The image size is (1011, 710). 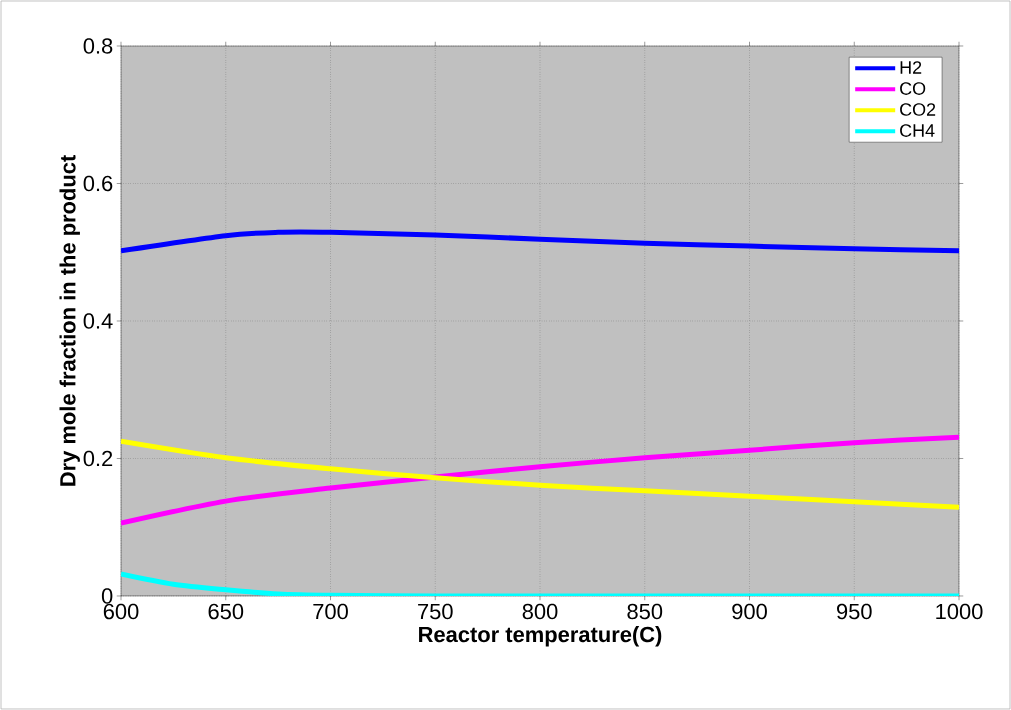 What do you see at coordinates (913, 88) in the screenshot?
I see `legend-label: CO` at bounding box center [913, 88].